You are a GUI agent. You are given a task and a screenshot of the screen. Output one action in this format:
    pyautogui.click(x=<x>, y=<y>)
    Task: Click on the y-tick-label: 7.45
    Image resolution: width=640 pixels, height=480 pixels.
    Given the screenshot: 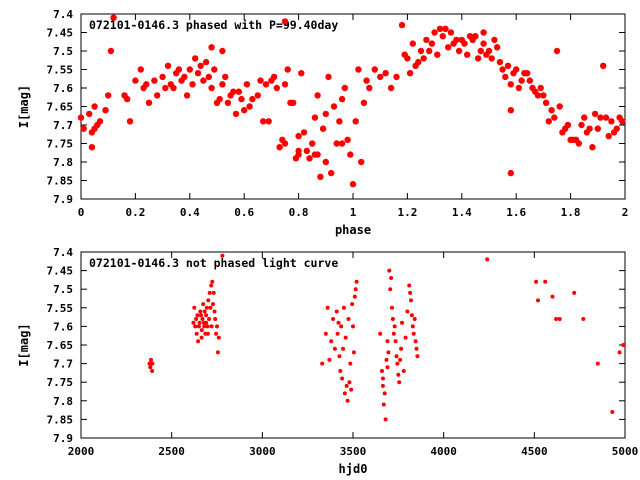 What is the action you would take?
    pyautogui.click(x=60, y=33)
    